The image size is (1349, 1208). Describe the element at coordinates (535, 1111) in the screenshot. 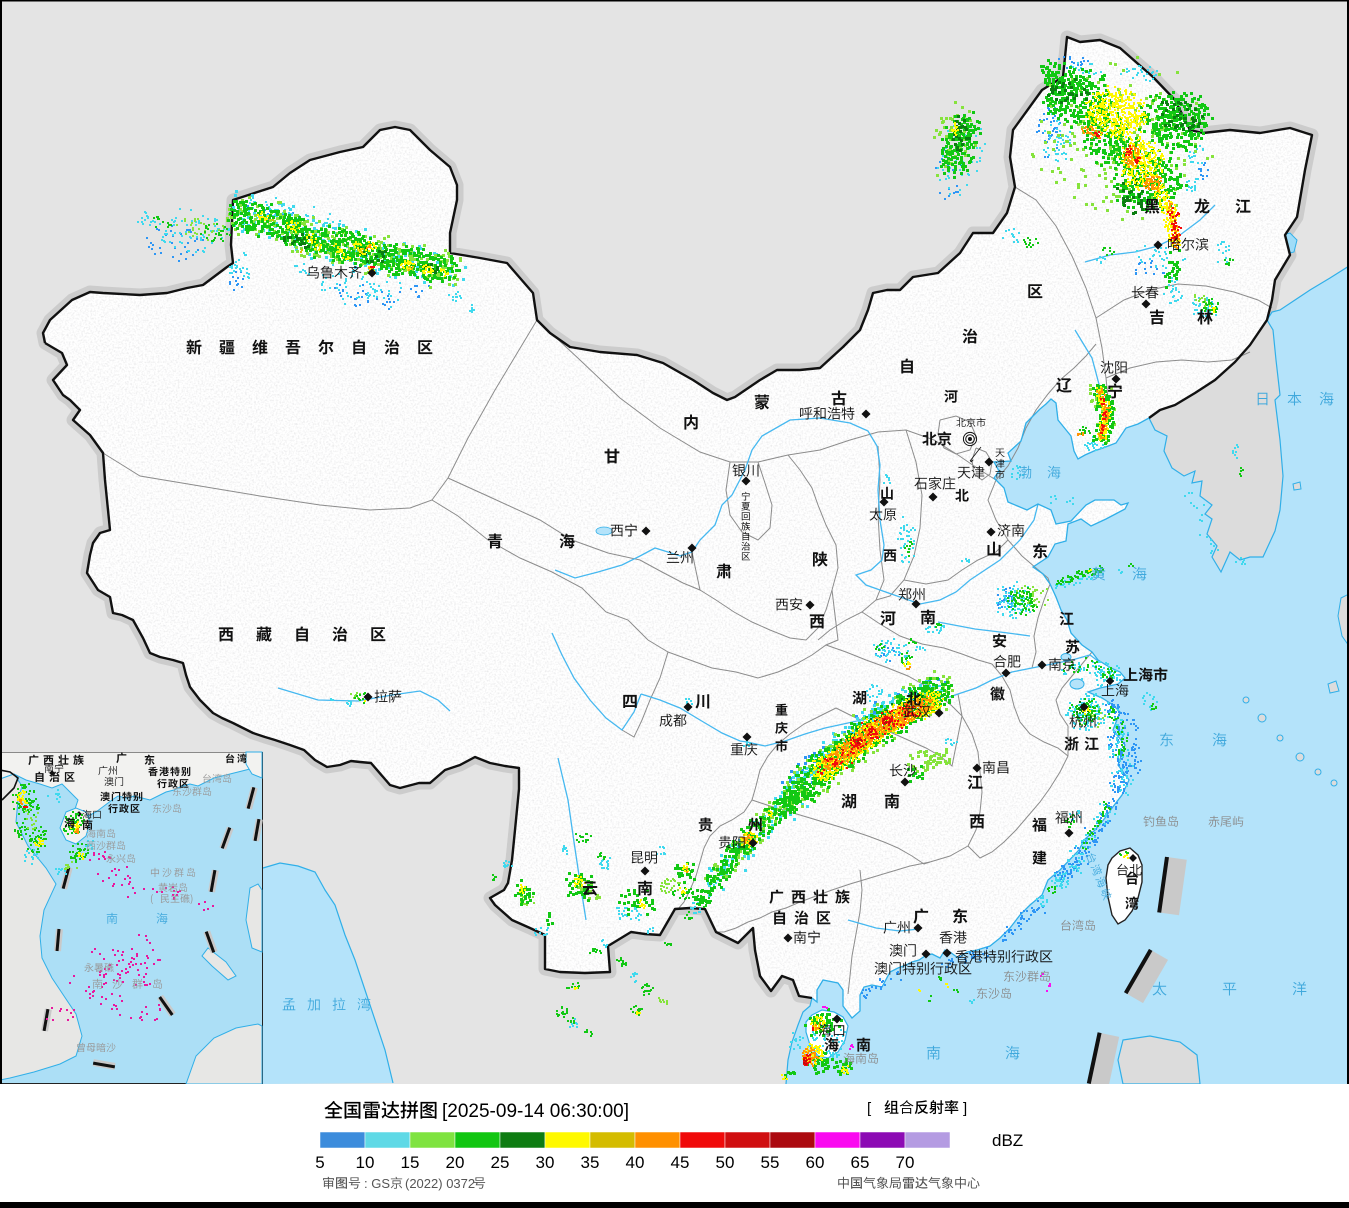

I see `svg-text: [2025-09-14 06:30:00]` at that location.